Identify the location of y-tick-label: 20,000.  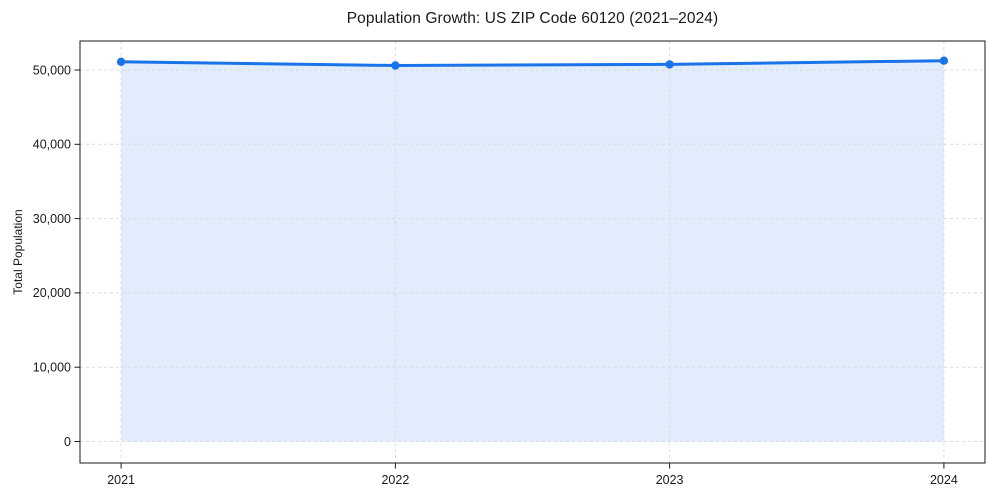
(52, 293).